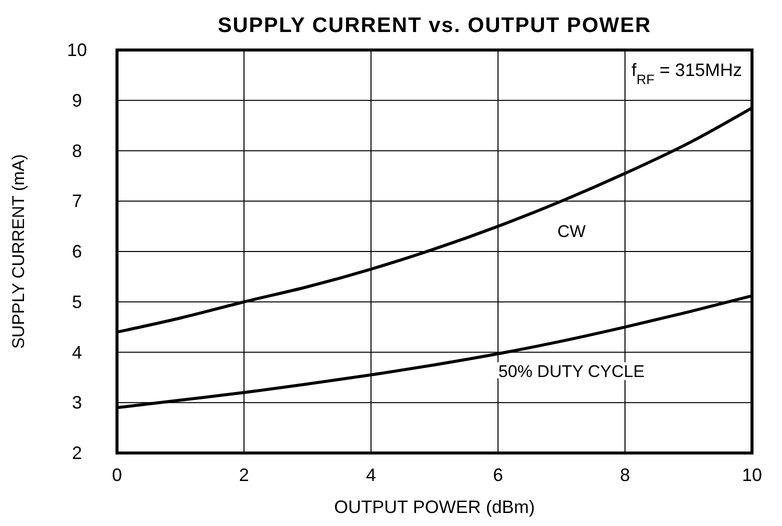 The image size is (782, 526). Describe the element at coordinates (434, 507) in the screenshot. I see `x-axis-title: OUTPUT POWER (dBm)` at that location.